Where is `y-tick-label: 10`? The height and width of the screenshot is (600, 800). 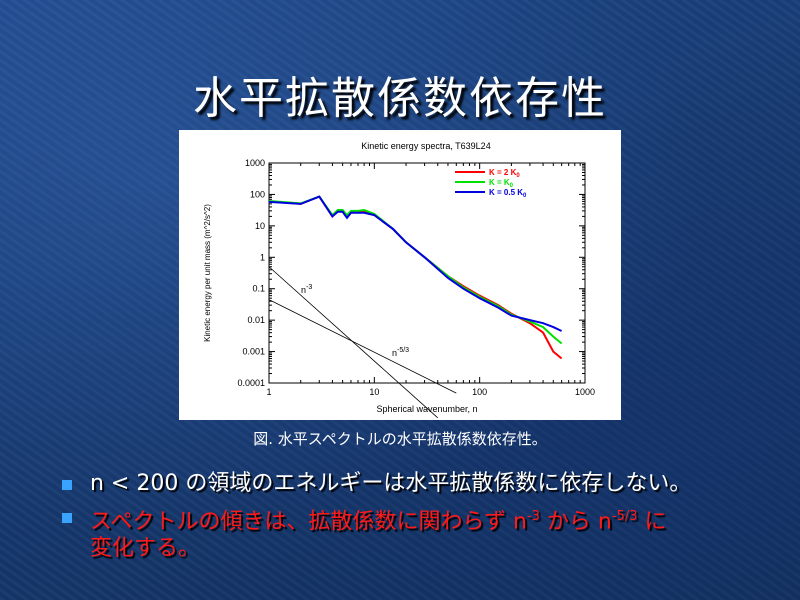 y-tick-label: 10 is located at coordinates (260, 226).